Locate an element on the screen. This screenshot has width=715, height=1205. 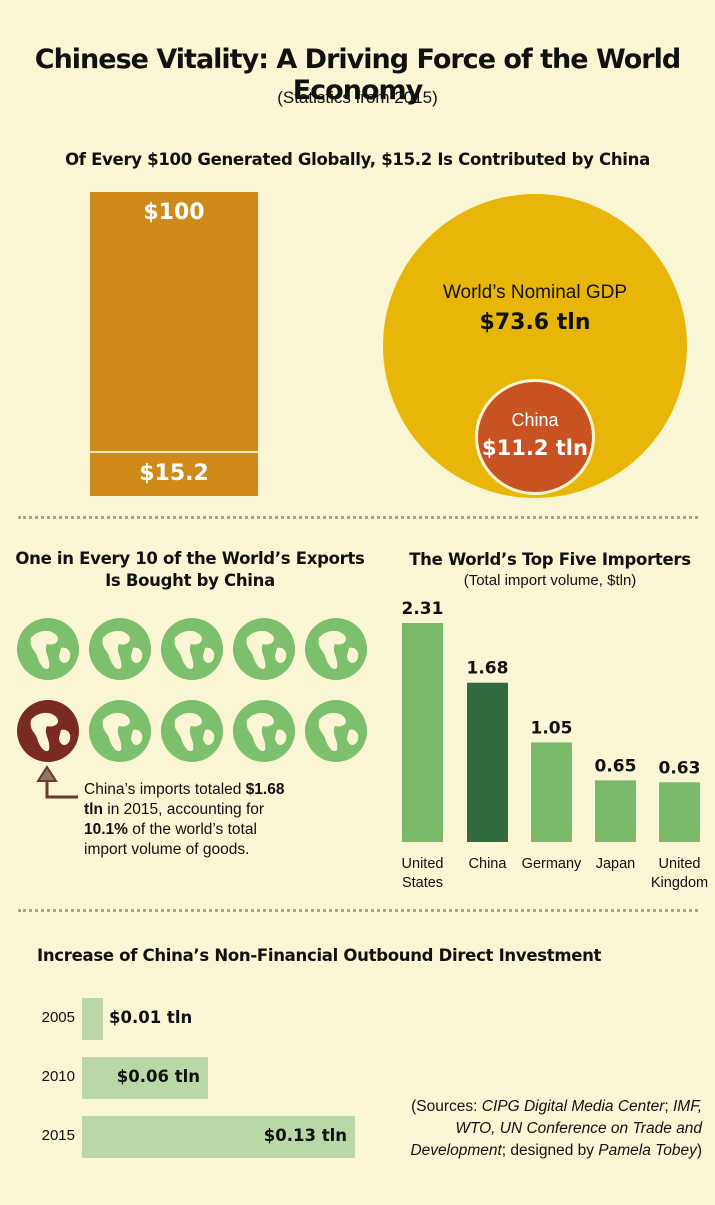
bar-total-label: $100 is located at coordinates (174, 212).